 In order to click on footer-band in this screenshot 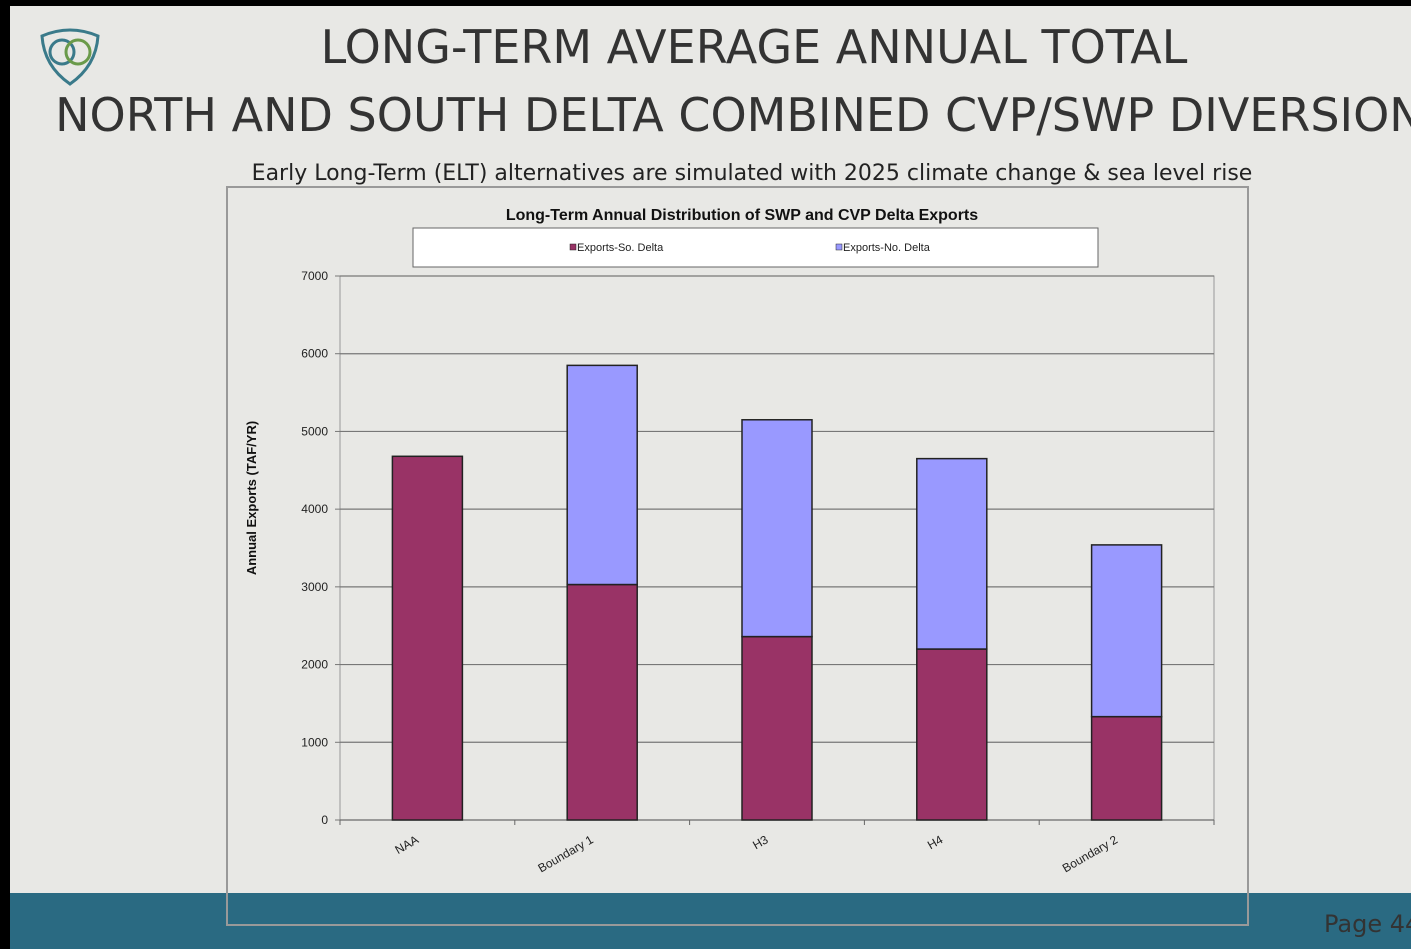, I will do `click(710, 921)`.